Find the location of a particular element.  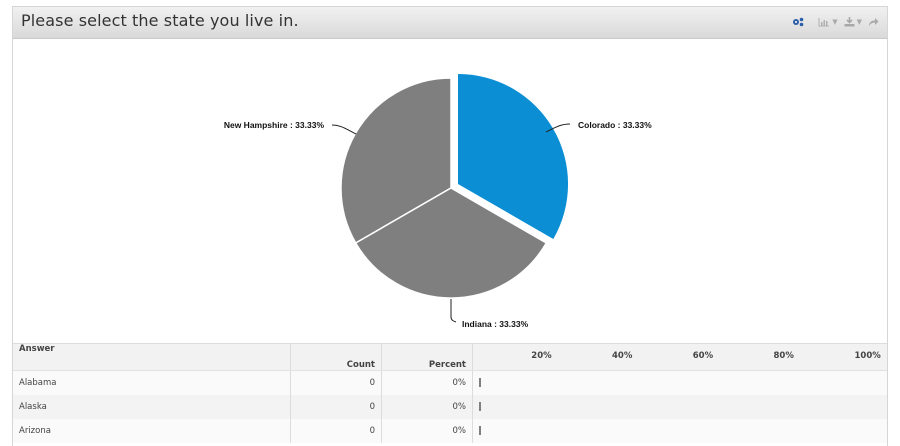

table-row: Arizona 0 0% is located at coordinates (450, 431).